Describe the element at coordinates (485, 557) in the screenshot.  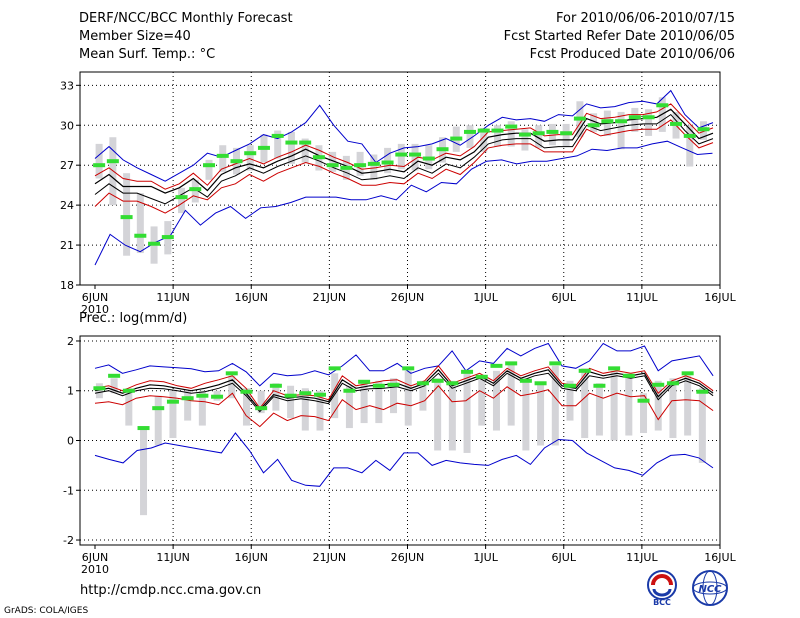
I see `prec-xtick-label: 1JUL` at that location.